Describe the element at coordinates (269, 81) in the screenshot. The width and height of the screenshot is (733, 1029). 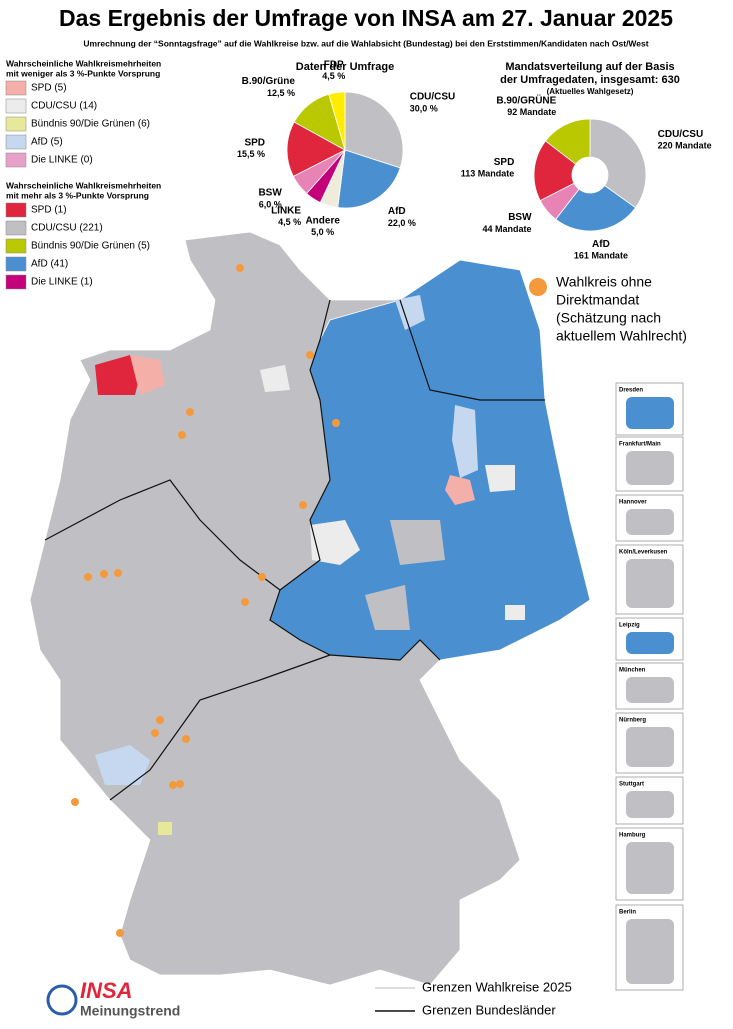
I see `pie-label: B.90/Grüne` at that location.